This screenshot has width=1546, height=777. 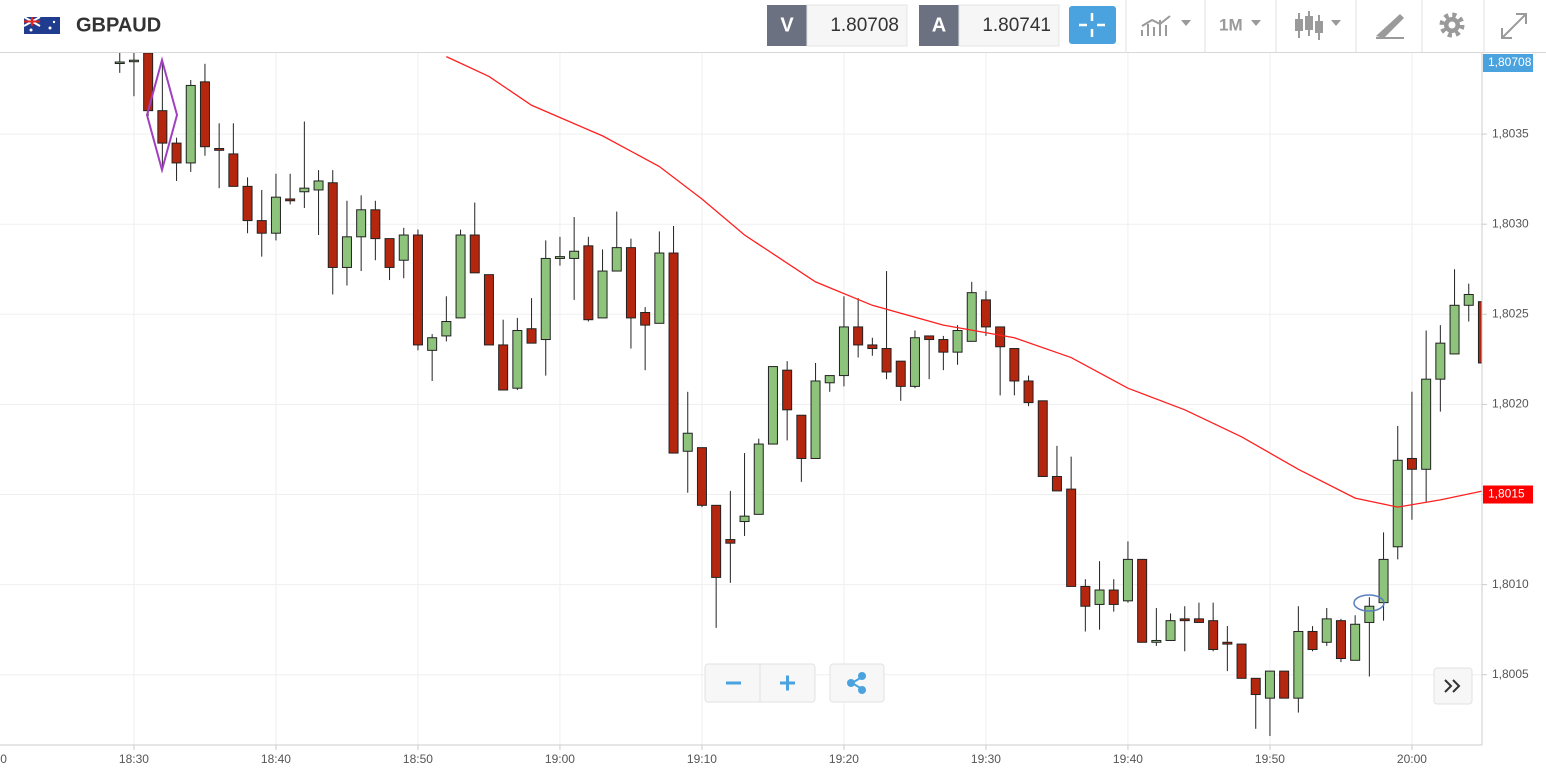 I want to click on share-button, so click(x=857, y=683).